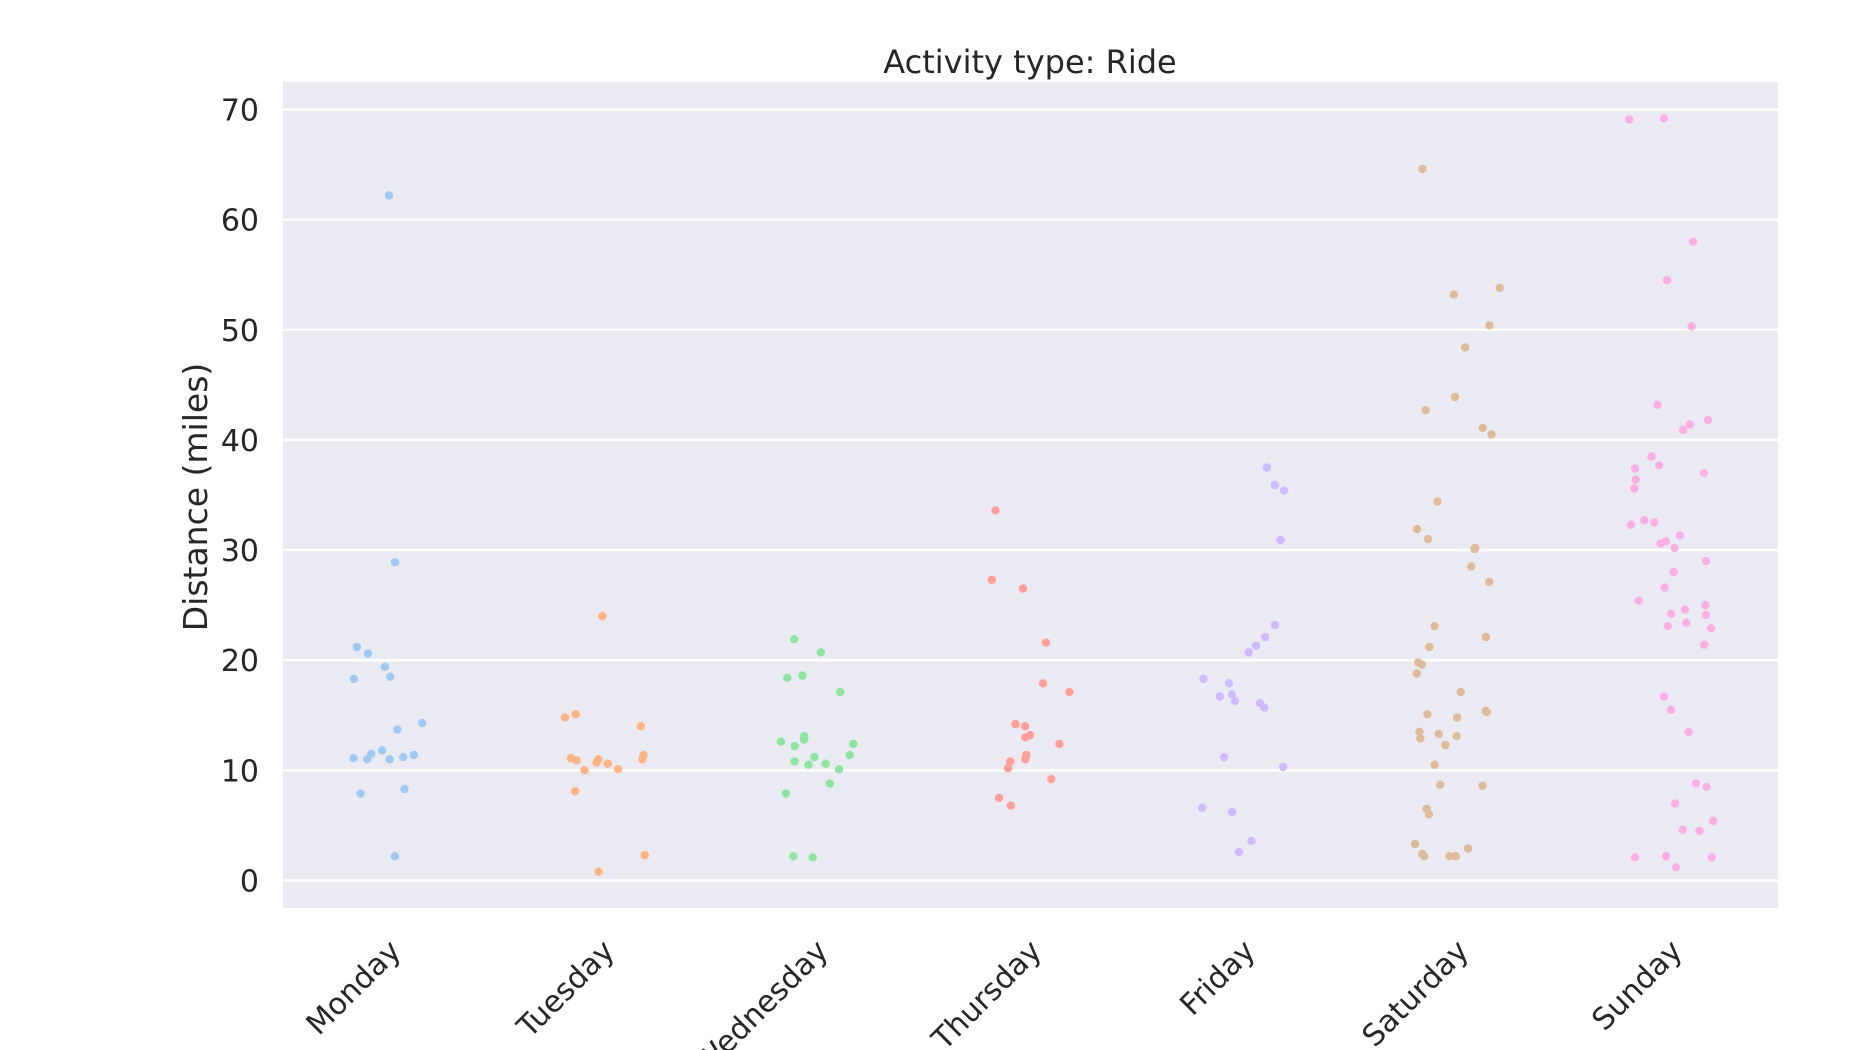 This screenshot has height=1050, width=1850. What do you see at coordinates (240, 111) in the screenshot?
I see `y-tick-label: 70` at bounding box center [240, 111].